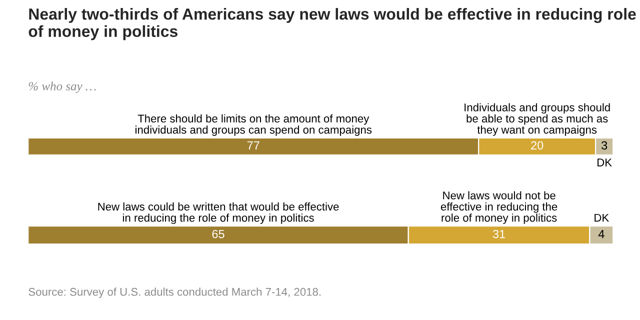  I want to click on data-label: 4, so click(601, 234).